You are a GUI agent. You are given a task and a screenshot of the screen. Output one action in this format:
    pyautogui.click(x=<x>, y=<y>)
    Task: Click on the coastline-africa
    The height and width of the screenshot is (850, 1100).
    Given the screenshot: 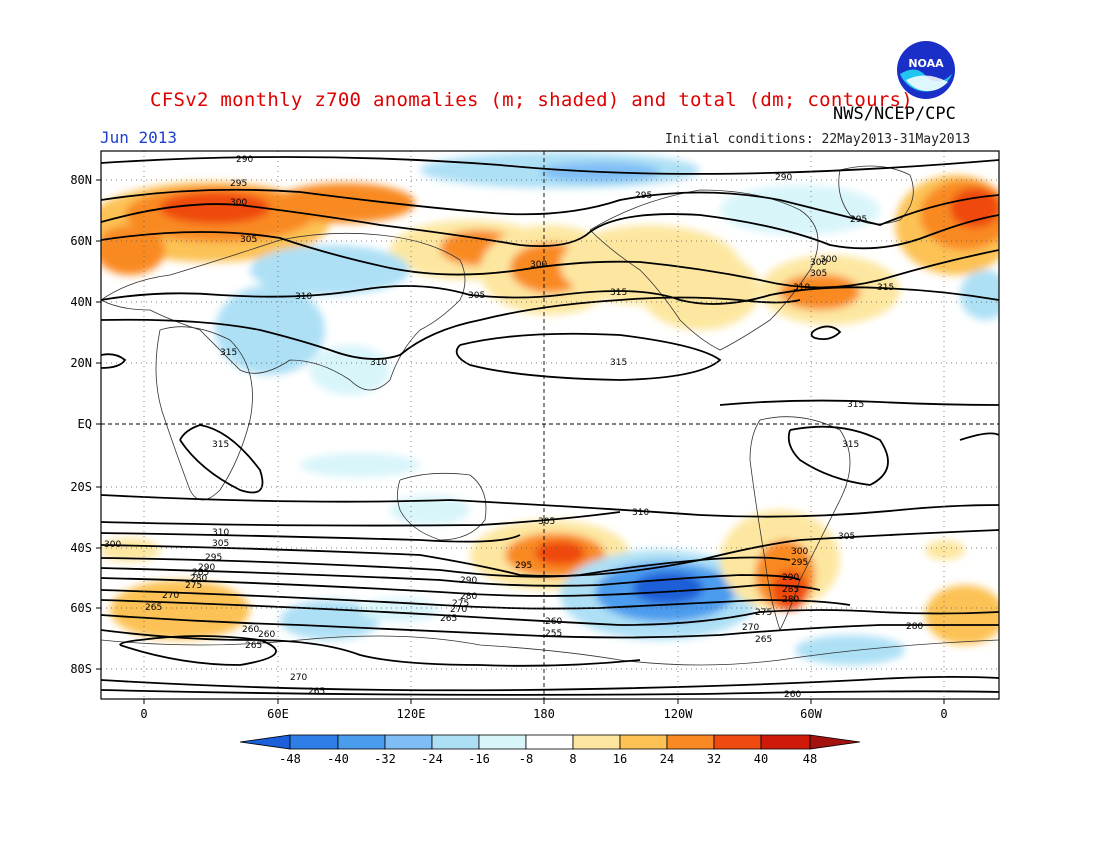 What is the action you would take?
    pyautogui.click(x=204, y=413)
    